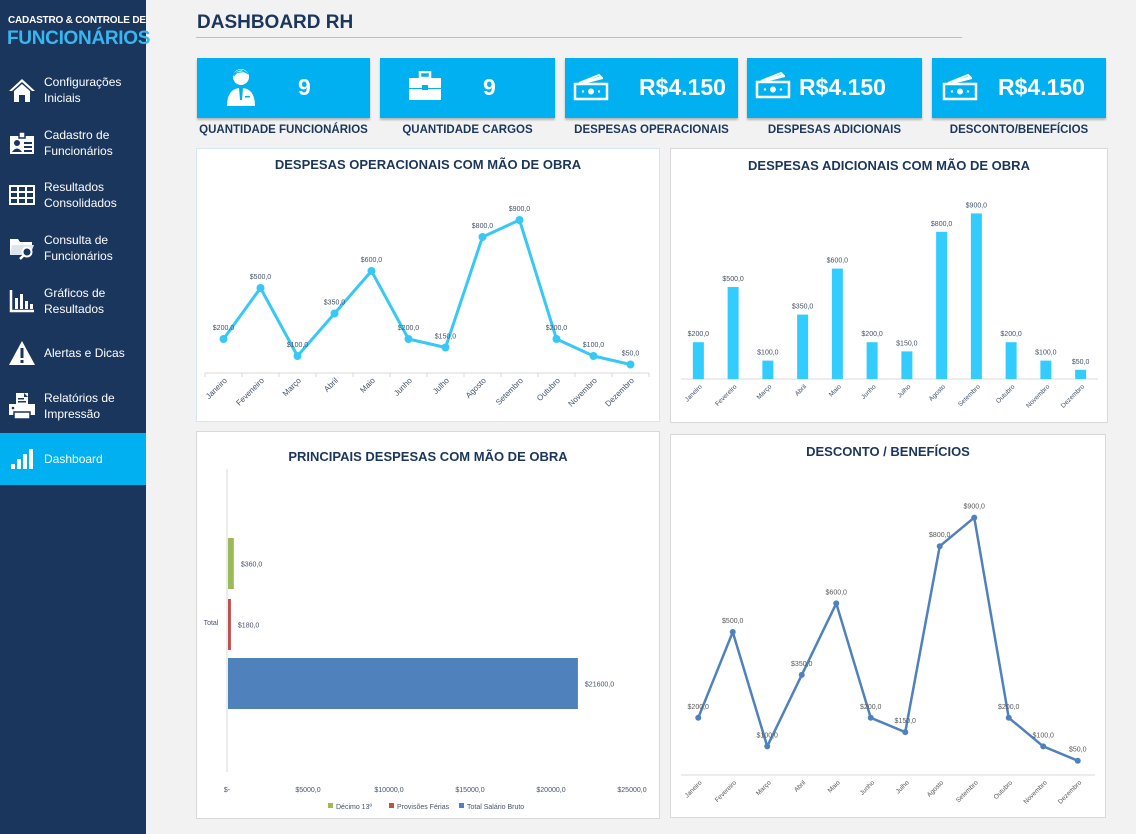 This screenshot has width=1136, height=834. What do you see at coordinates (467, 88) in the screenshot?
I see `kpi-card-cargos: 9` at bounding box center [467, 88].